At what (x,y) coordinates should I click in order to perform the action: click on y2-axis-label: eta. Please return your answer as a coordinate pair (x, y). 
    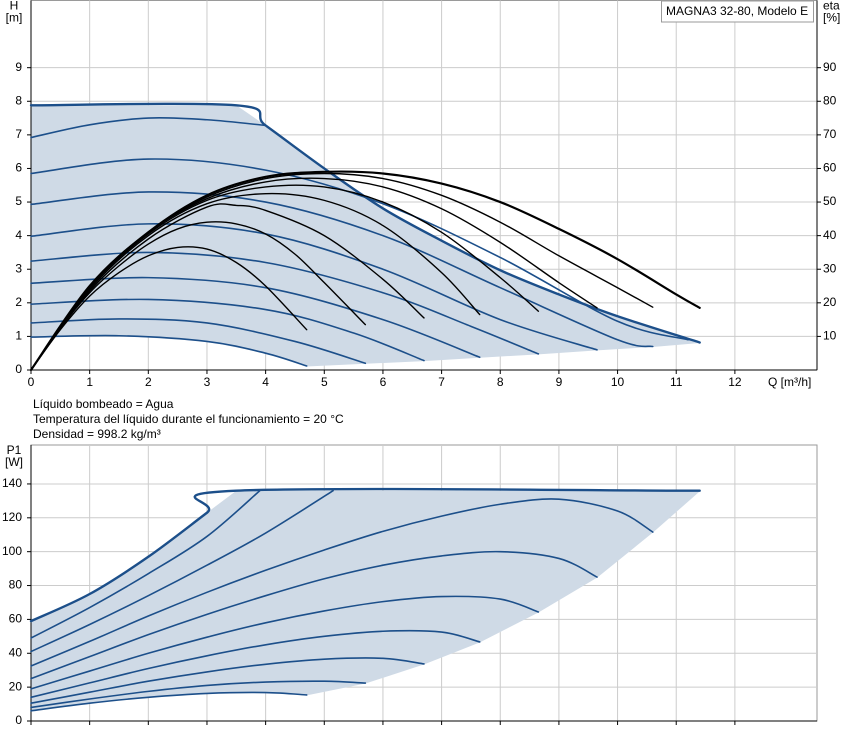
    Looking at the image, I should click on (831, 6).